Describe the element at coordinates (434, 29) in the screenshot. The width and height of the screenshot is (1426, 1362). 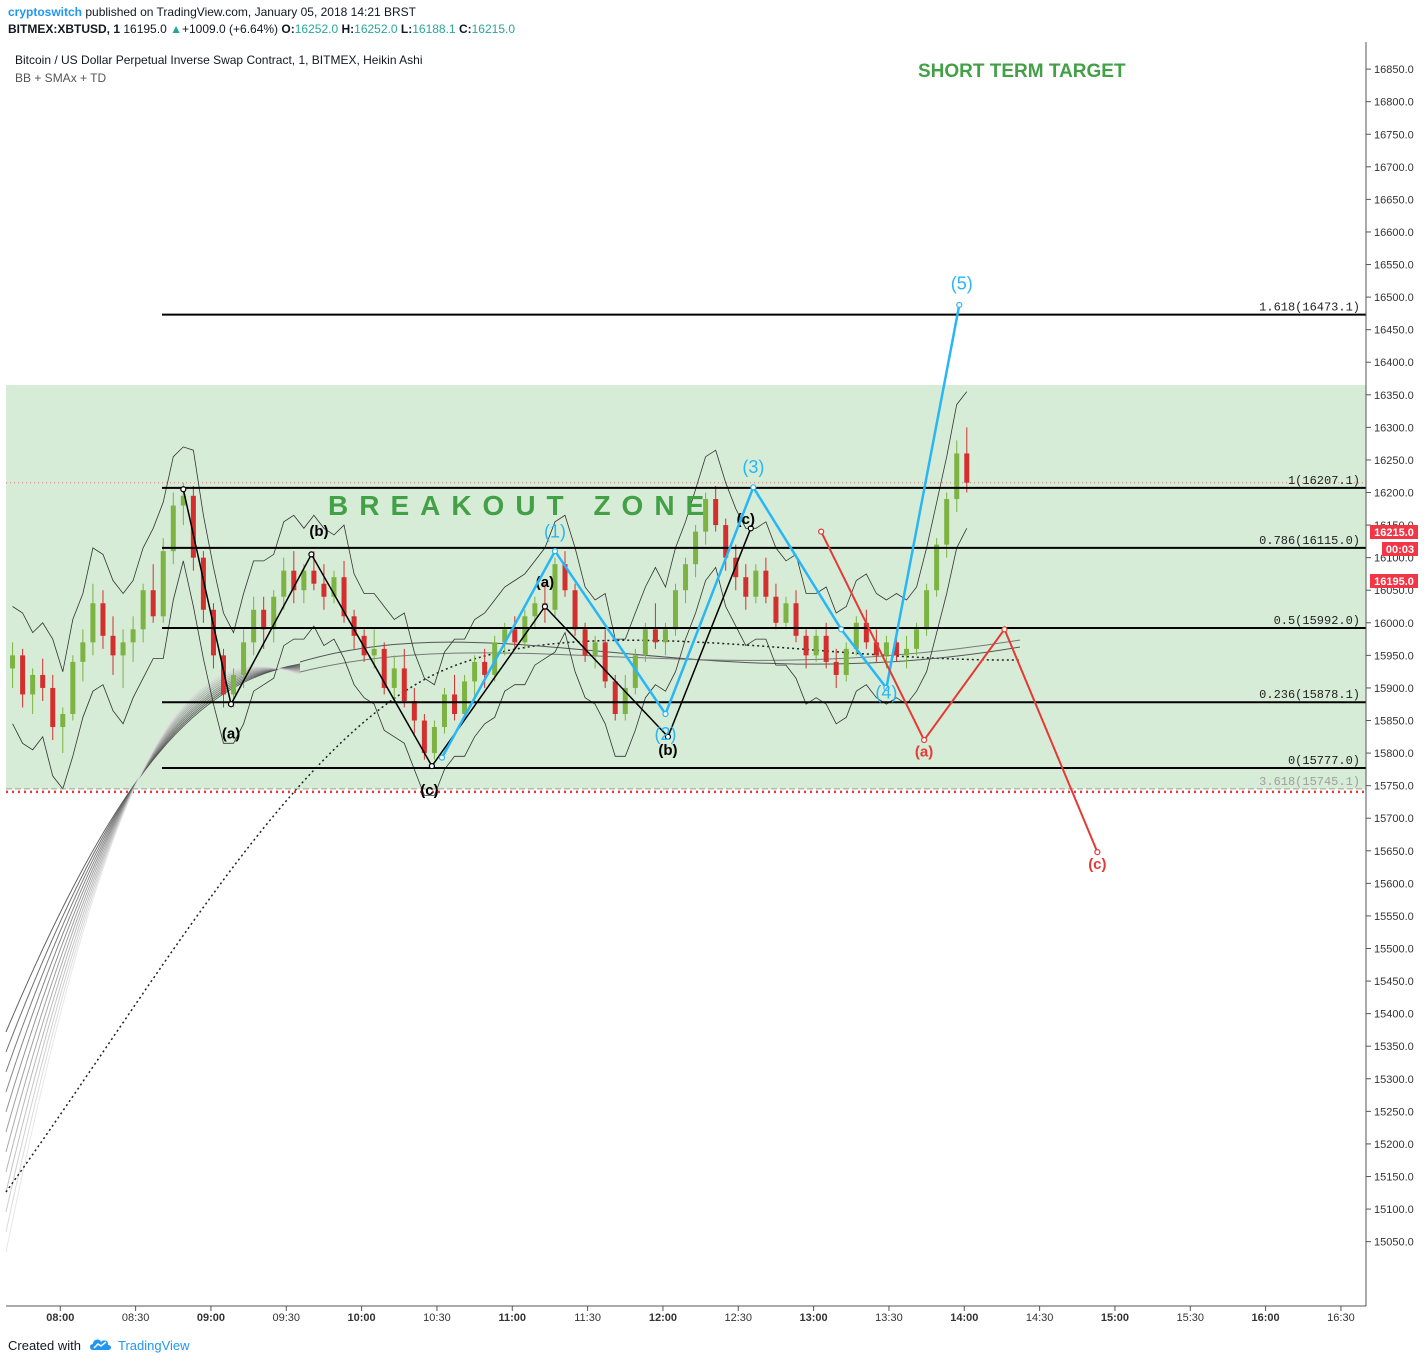
I see `low-value: 16188.1` at that location.